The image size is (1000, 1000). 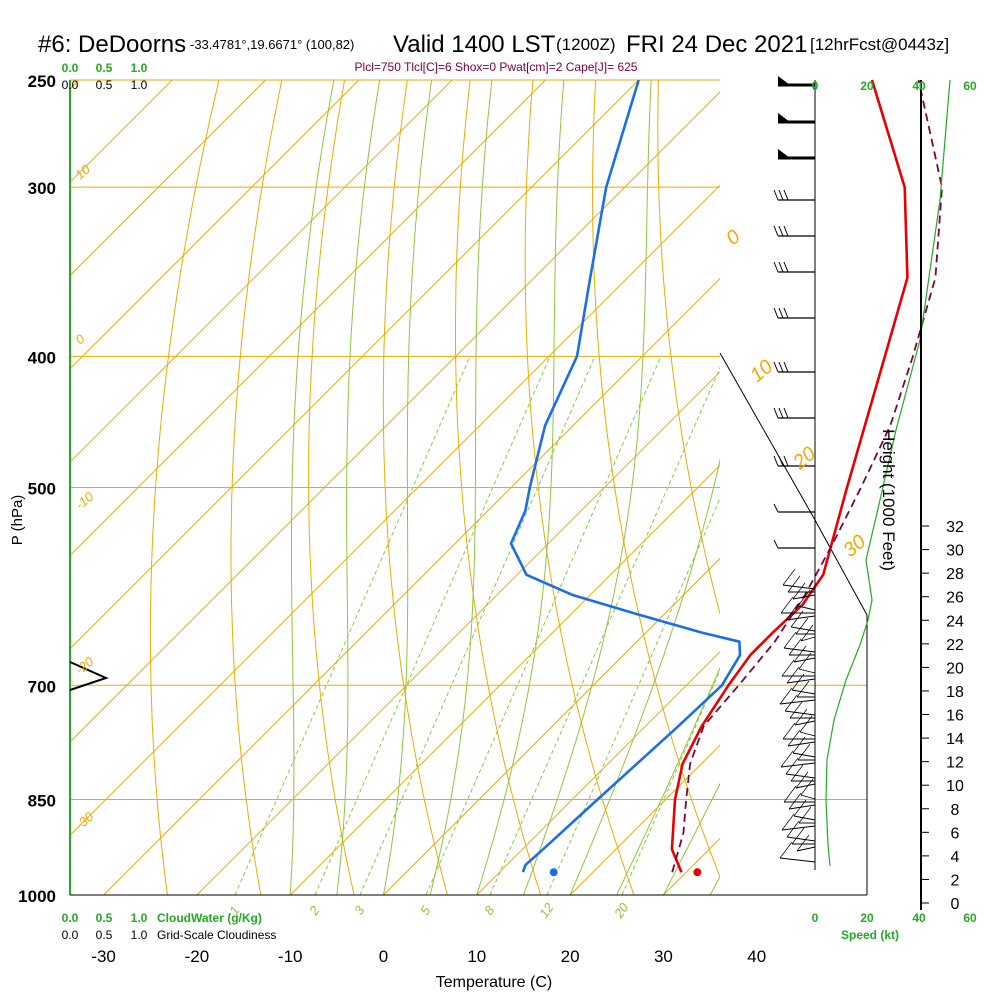 What do you see at coordinates (197, 956) in the screenshot?
I see `temperature-tick-label: -20` at bounding box center [197, 956].